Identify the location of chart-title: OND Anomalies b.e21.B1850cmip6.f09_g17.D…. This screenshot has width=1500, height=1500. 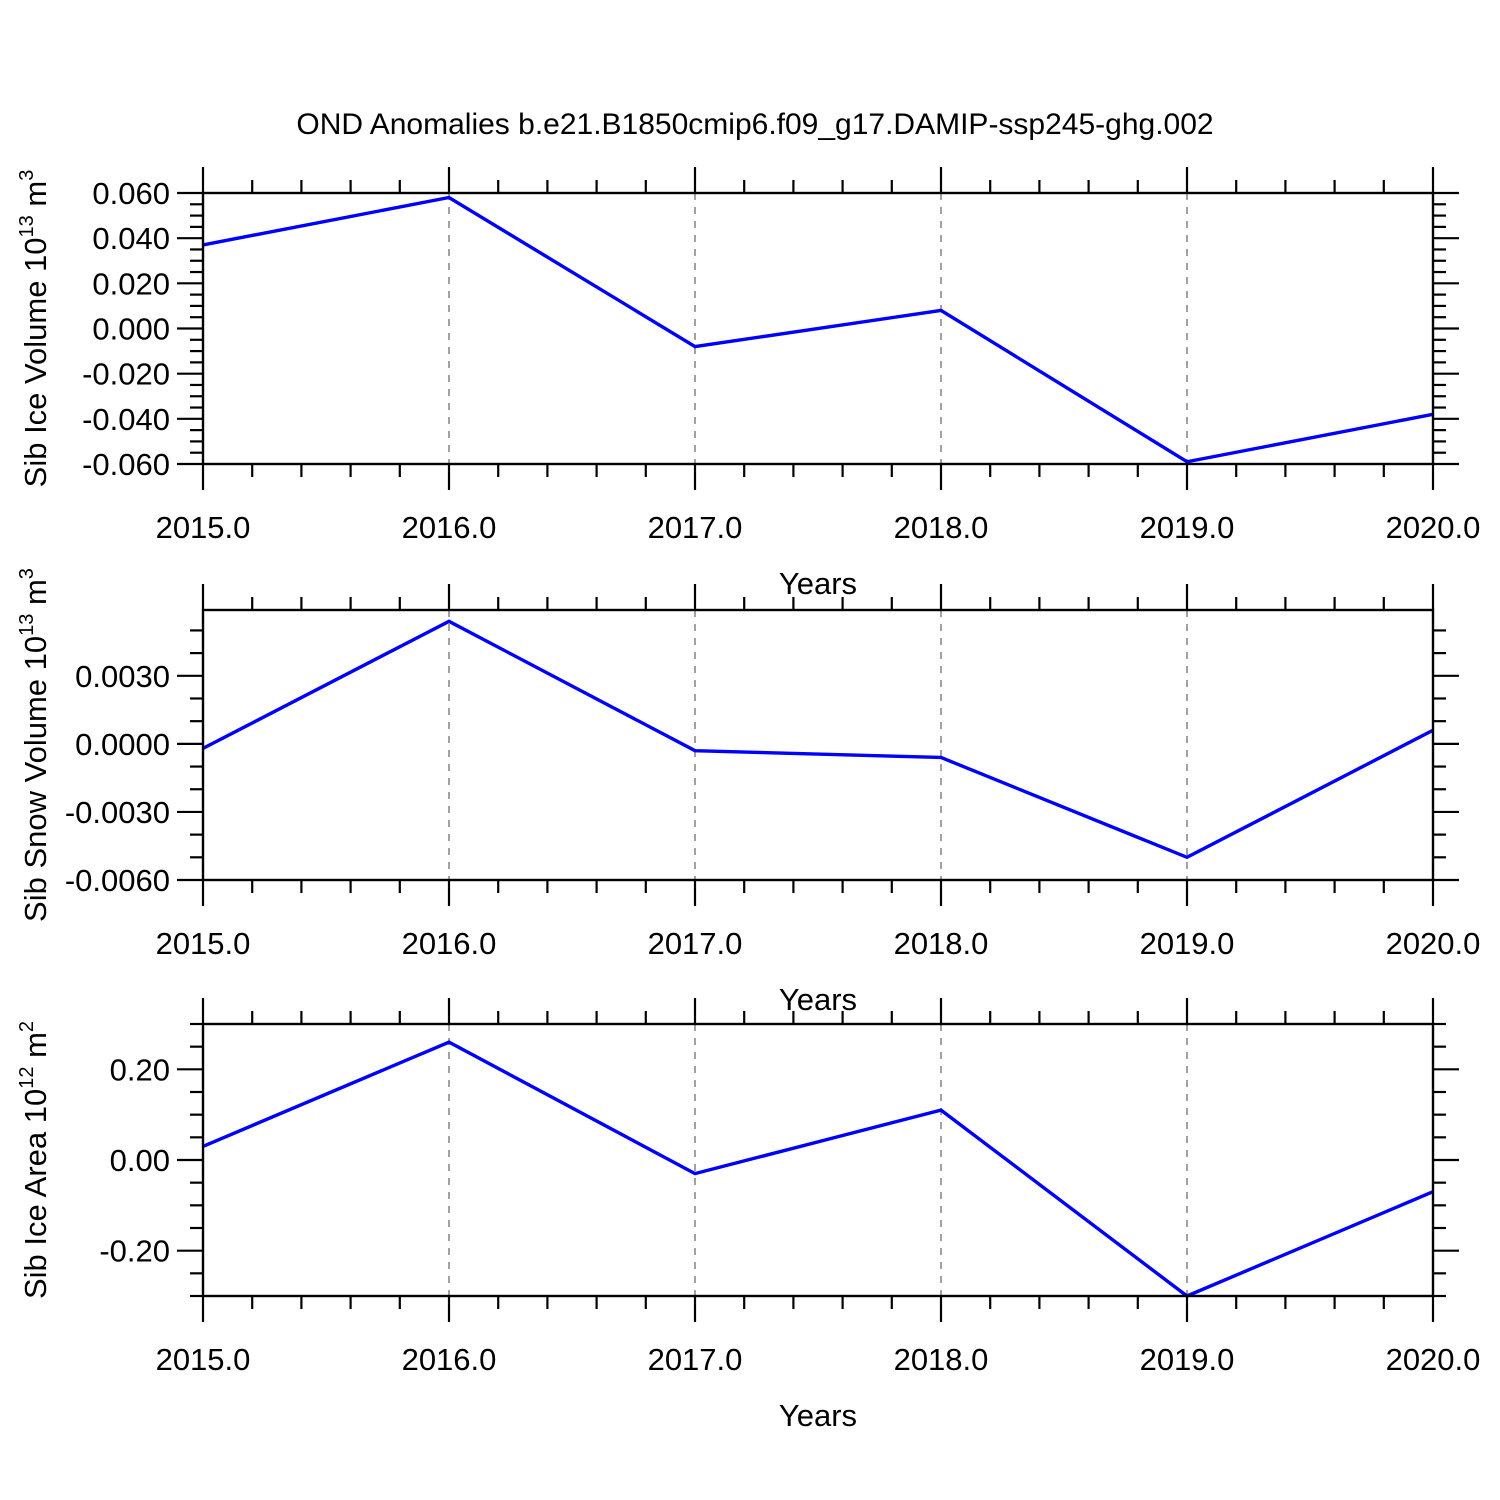
(755, 124).